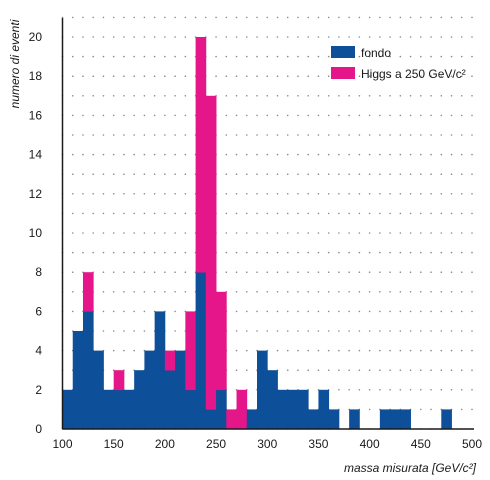 The height and width of the screenshot is (480, 490). What do you see at coordinates (267, 444) in the screenshot?
I see `x-tick-label: 300` at bounding box center [267, 444].